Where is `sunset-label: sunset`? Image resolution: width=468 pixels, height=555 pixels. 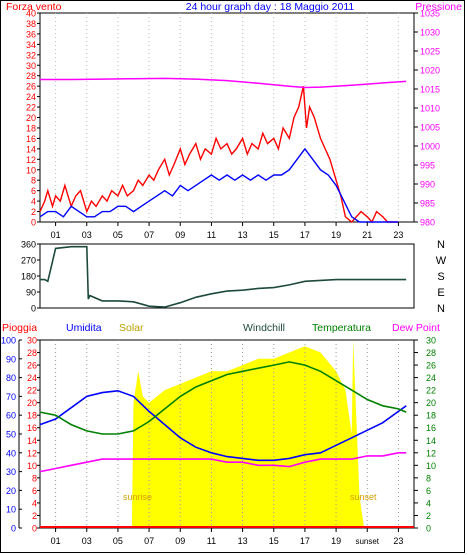 sunset-label: sunset is located at coordinates (363, 497).